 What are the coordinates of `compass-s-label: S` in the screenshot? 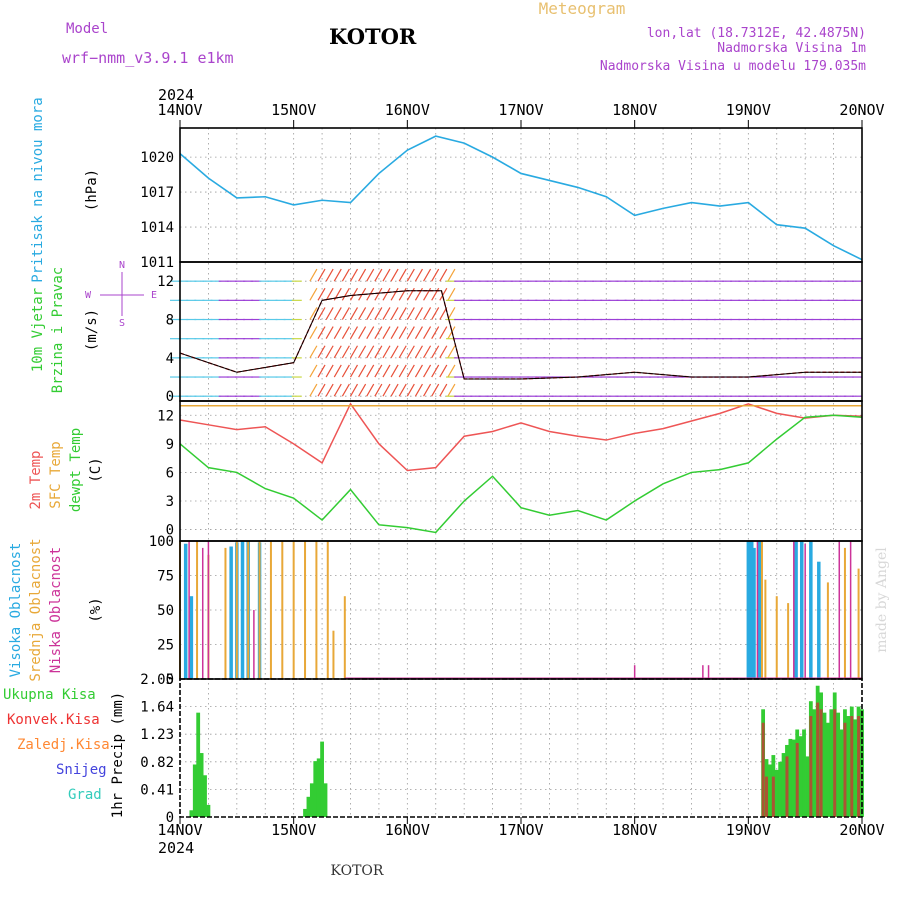 It's located at (122, 323).